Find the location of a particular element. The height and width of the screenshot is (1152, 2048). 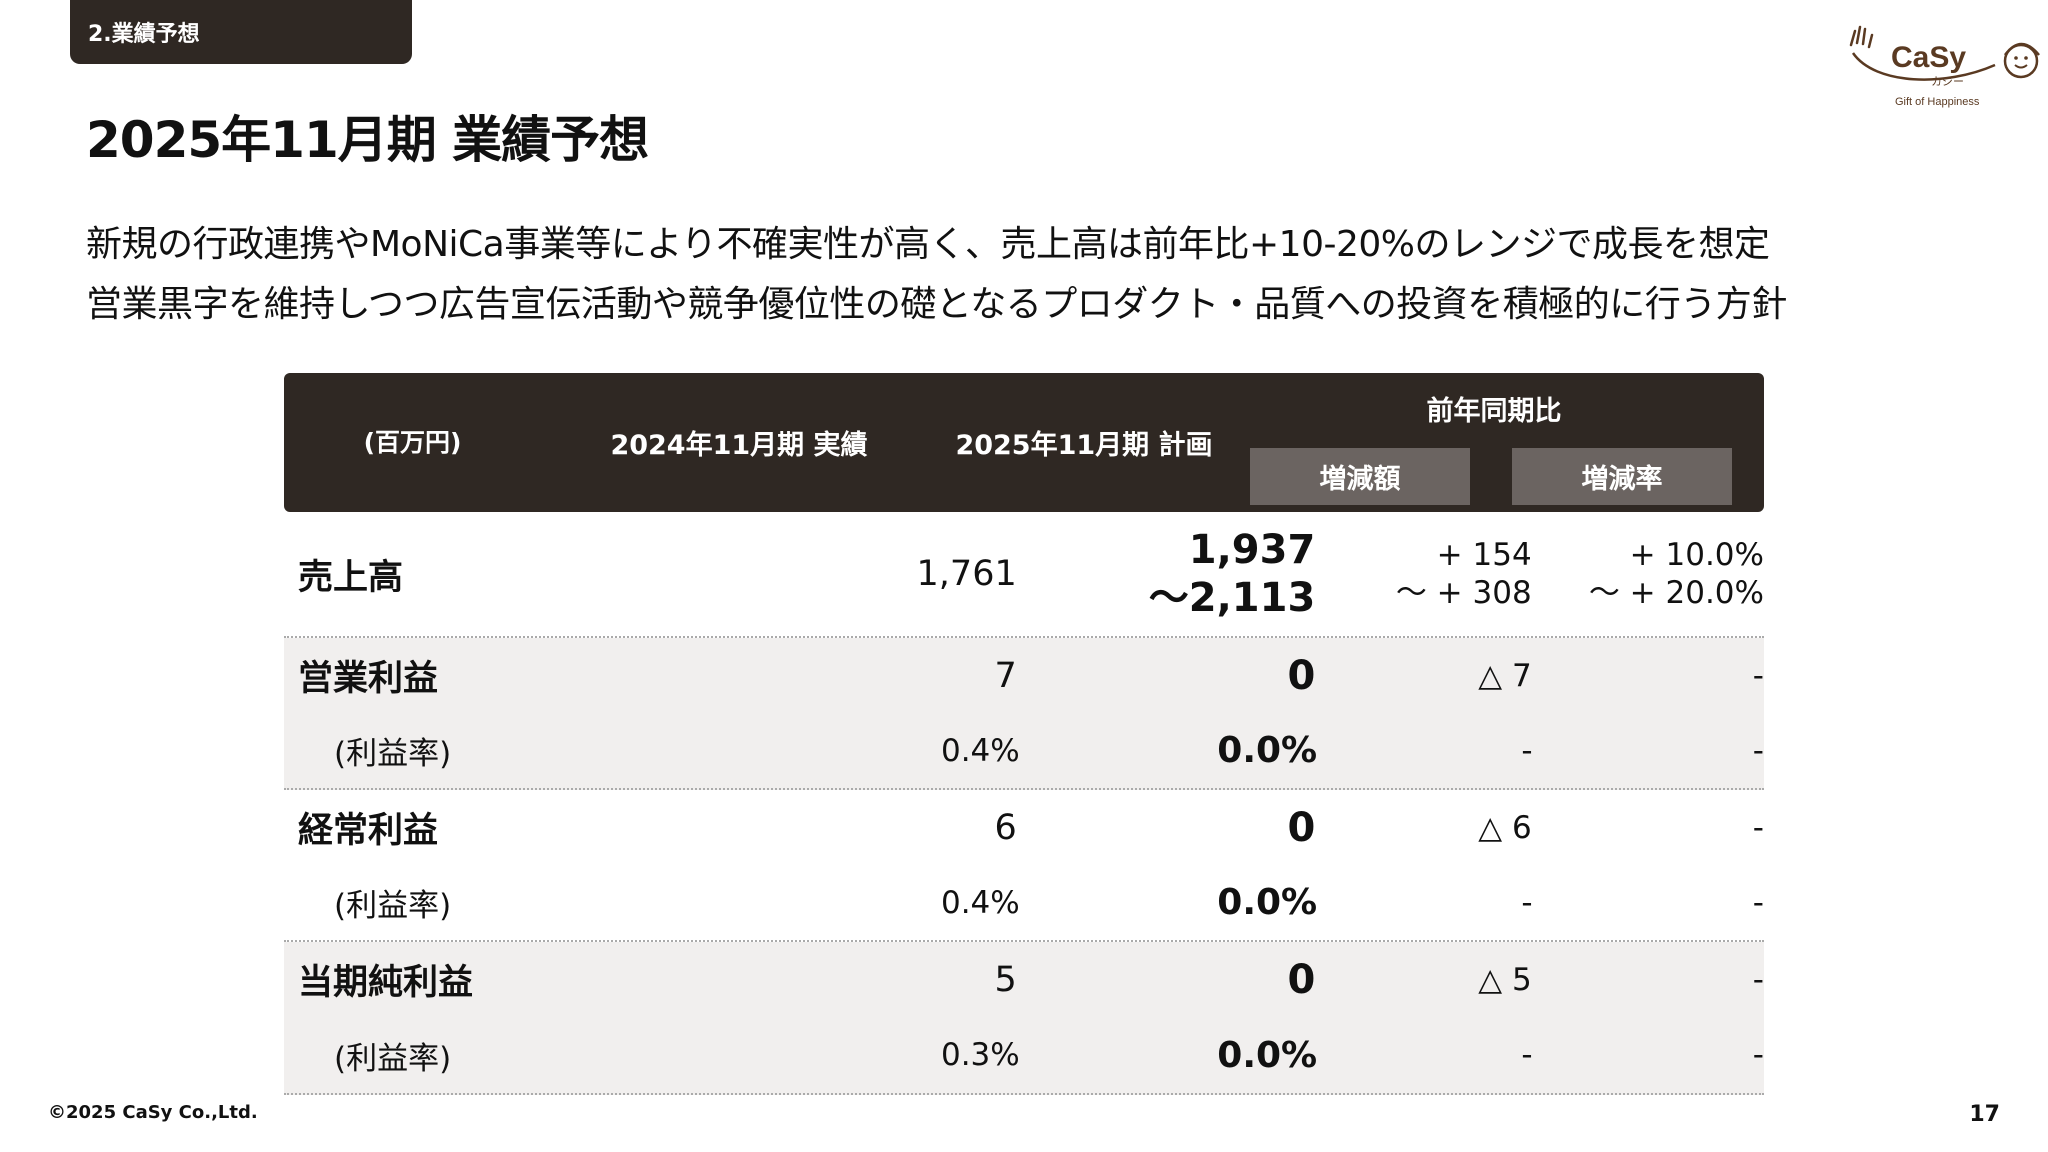

page-title: 2025年11月期 業績予想 is located at coordinates (367, 140).